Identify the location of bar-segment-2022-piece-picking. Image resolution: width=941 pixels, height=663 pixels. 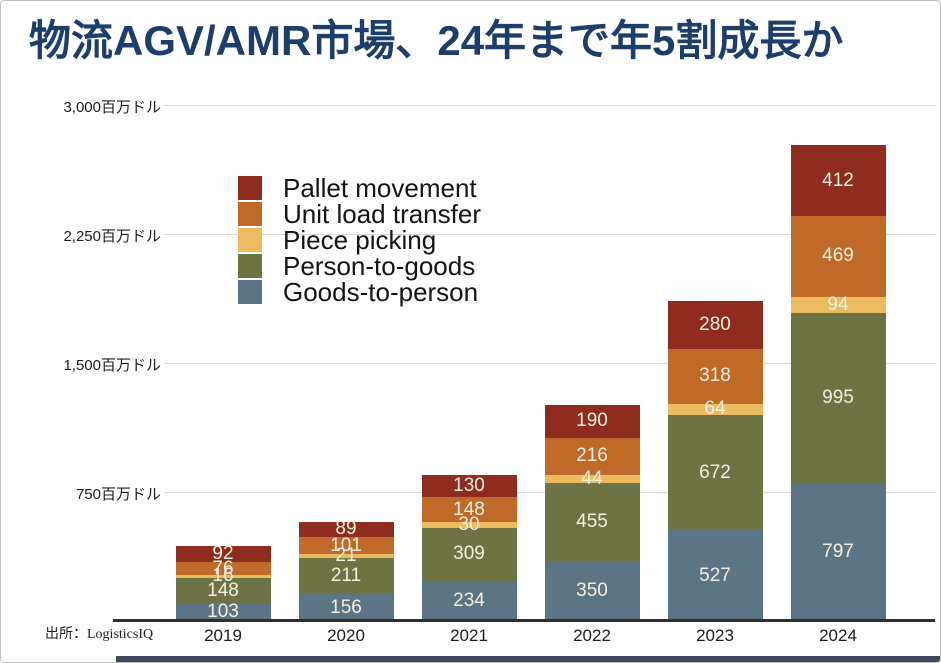
(592, 478).